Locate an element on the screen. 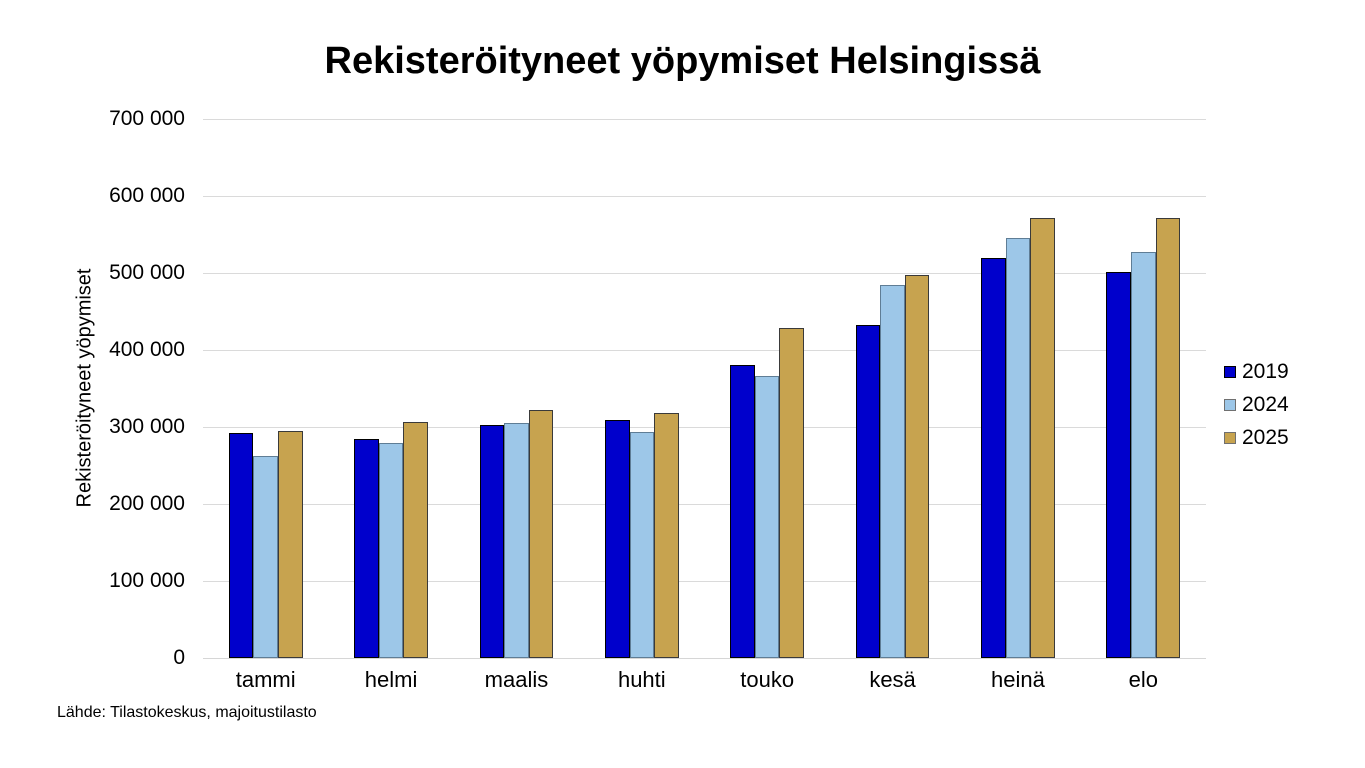 Image resolution: width=1365 pixels, height=768 pixels. bar-2019-maalis is located at coordinates (492, 541).